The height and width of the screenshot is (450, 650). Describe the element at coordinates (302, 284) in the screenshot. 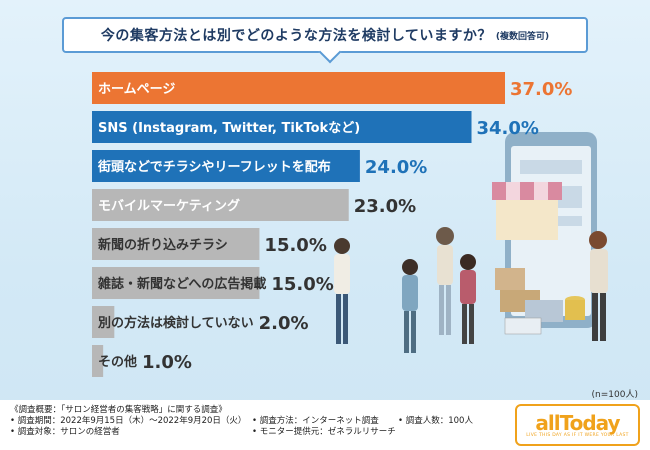

I see `value-label-5: 15.0%` at that location.